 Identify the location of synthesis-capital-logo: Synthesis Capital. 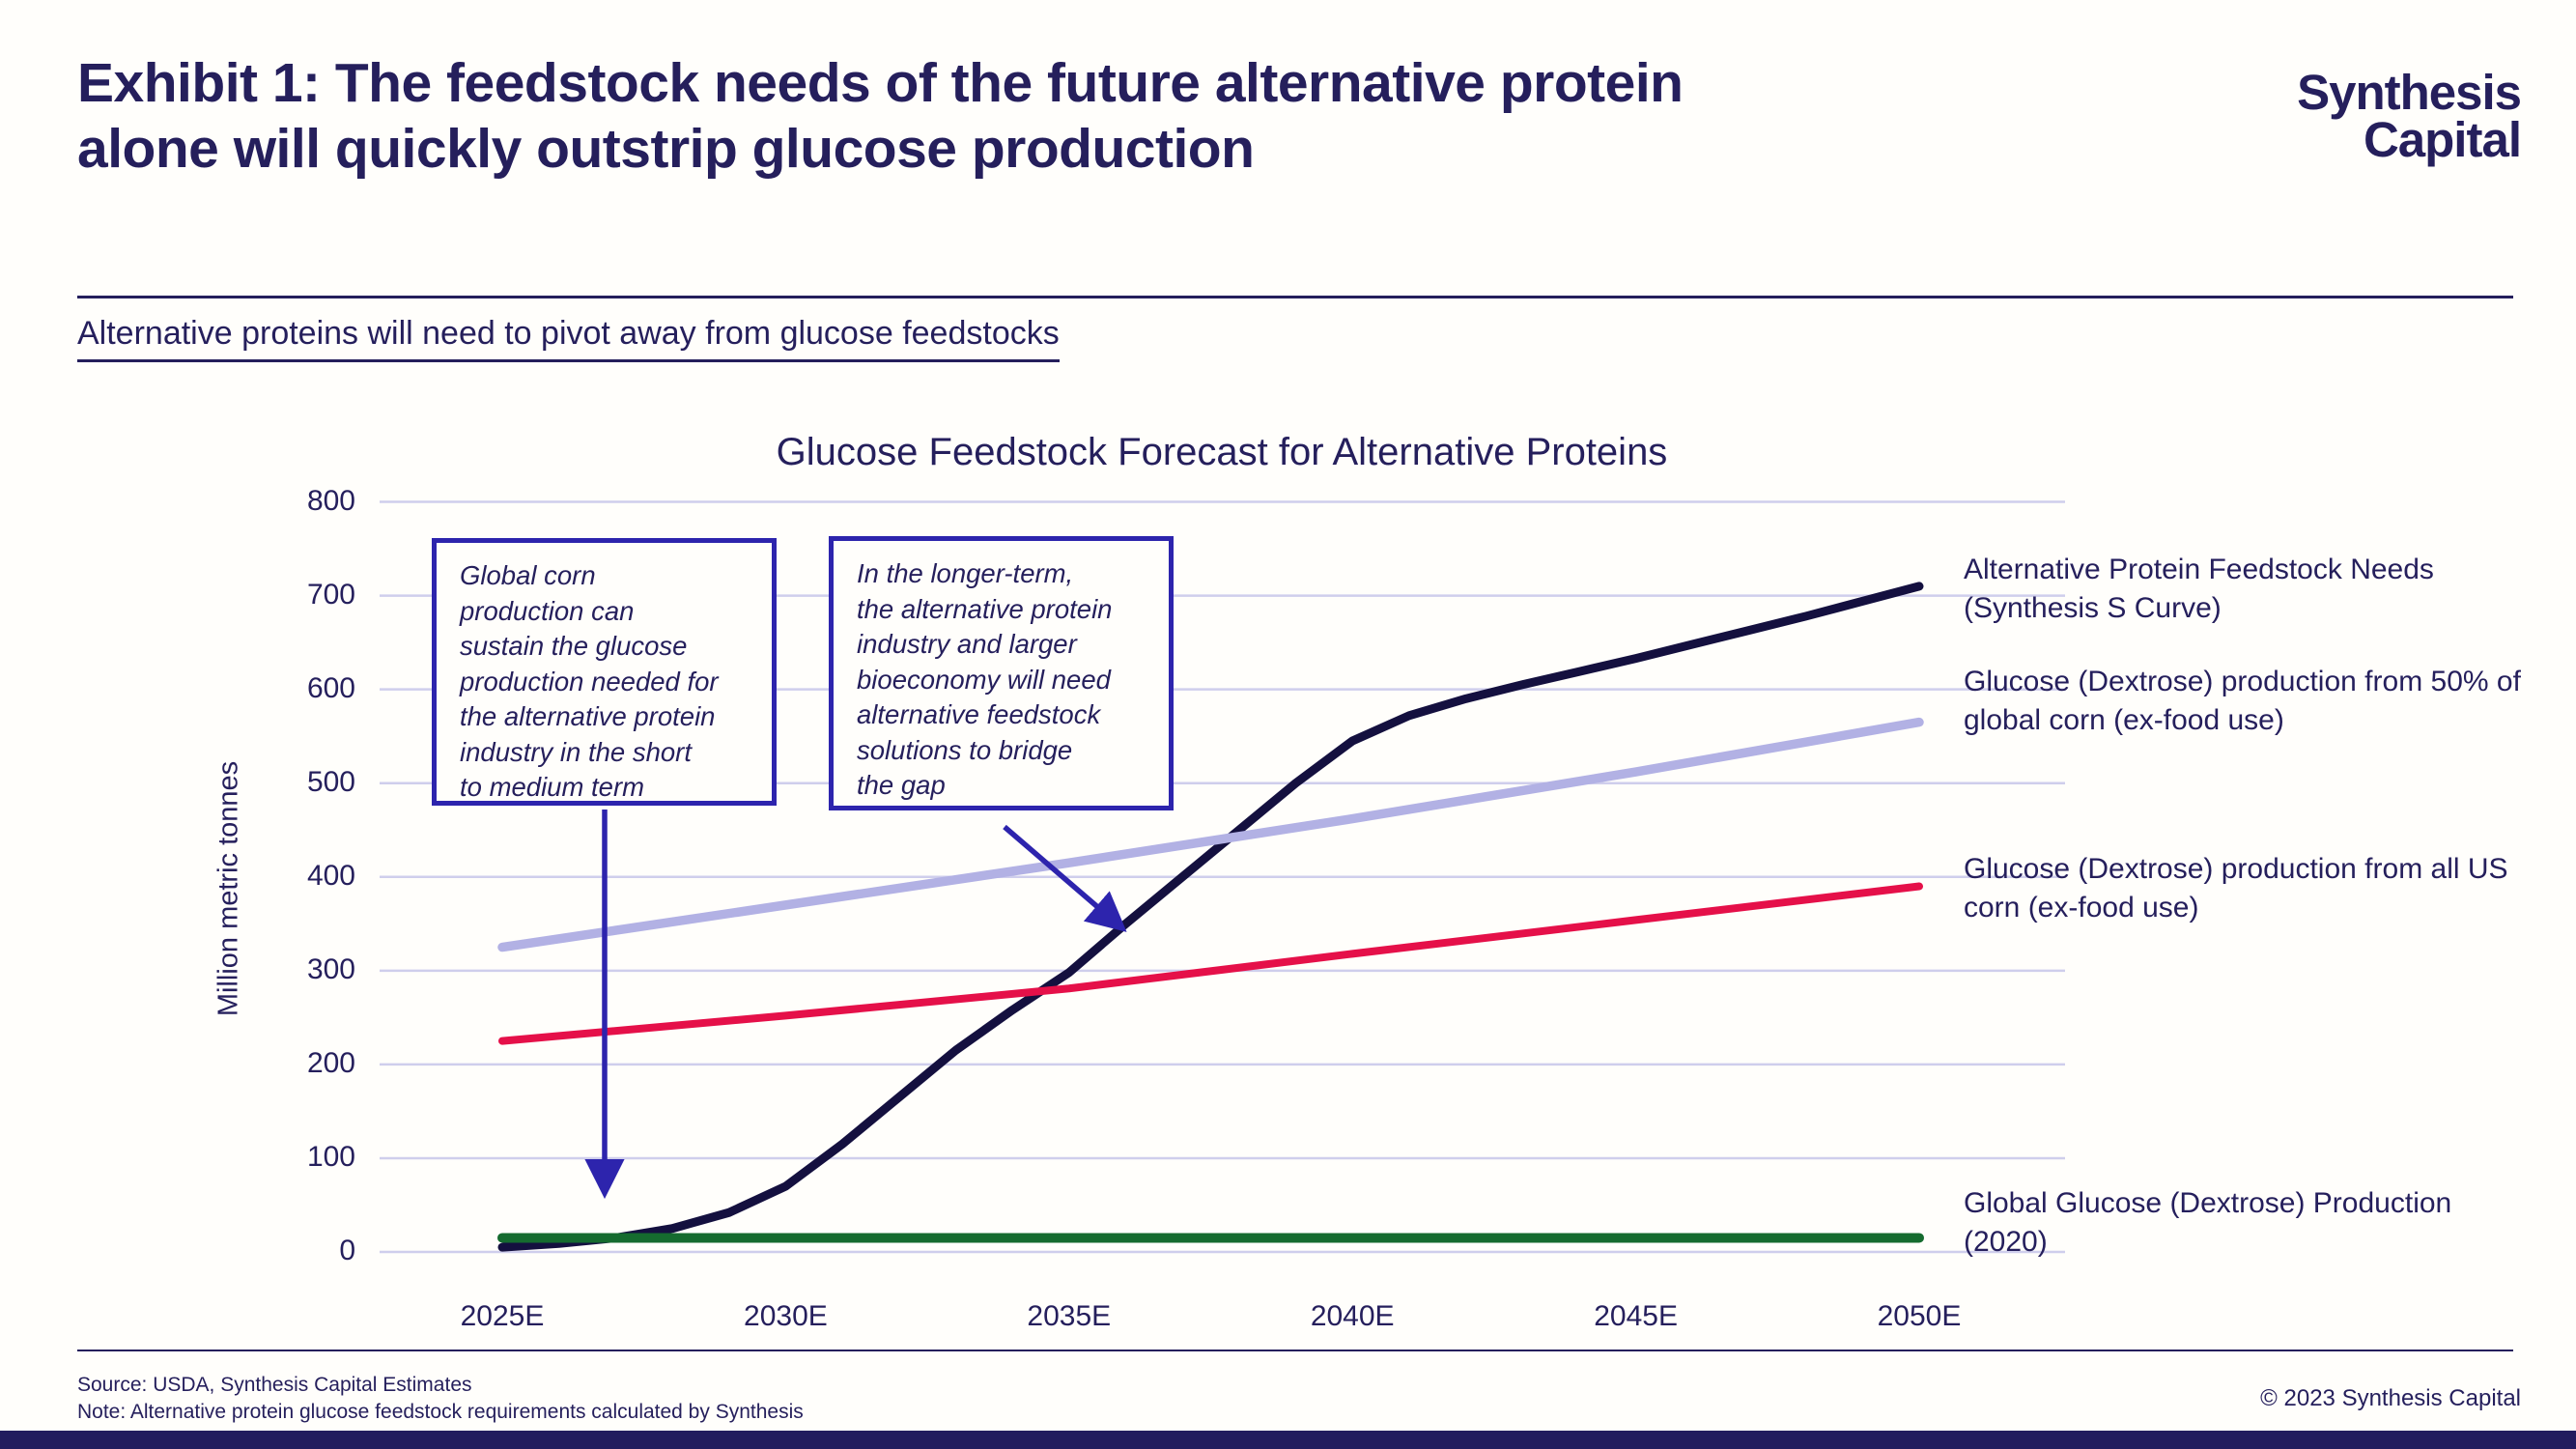
(2409, 116).